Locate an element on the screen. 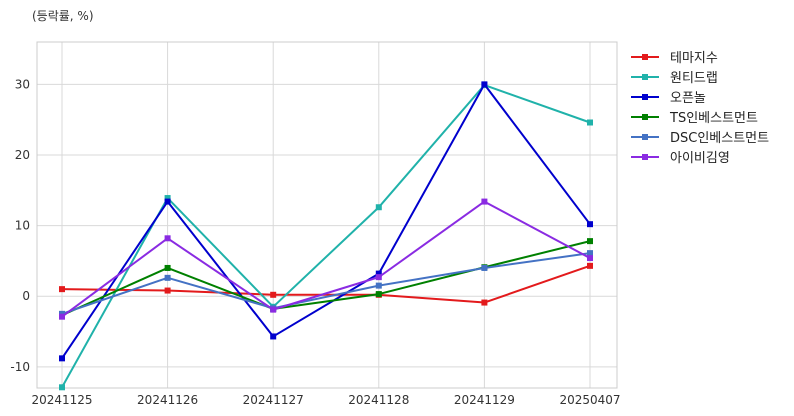  y-tick-label: 0 is located at coordinates (26, 296).